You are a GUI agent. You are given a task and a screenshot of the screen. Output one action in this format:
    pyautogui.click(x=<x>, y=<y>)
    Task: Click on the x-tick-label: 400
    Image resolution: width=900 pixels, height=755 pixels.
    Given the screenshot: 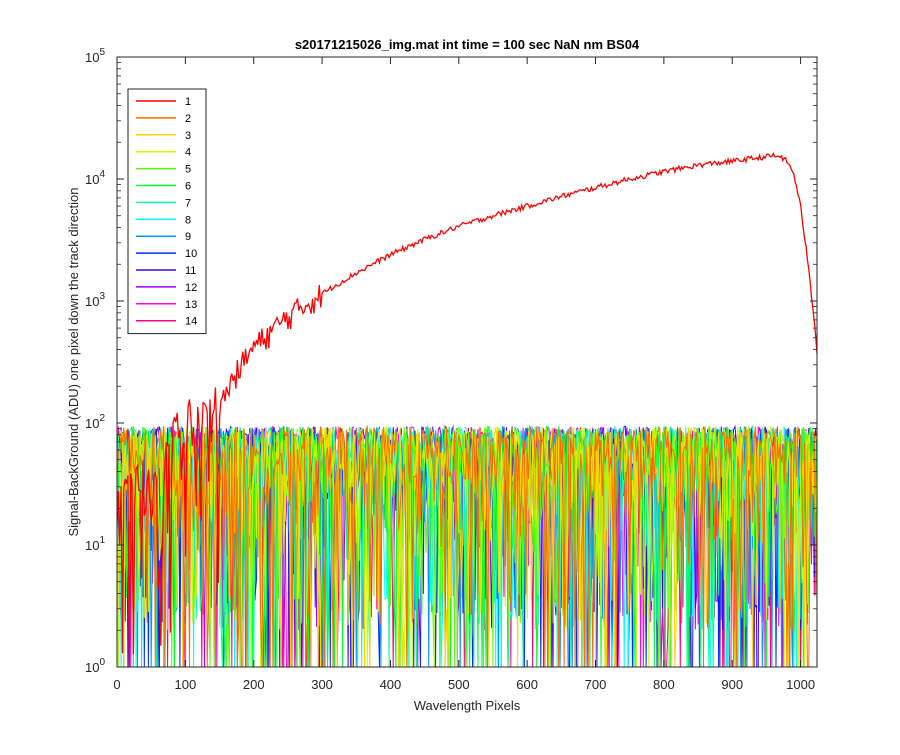 What is the action you would take?
    pyautogui.click(x=391, y=684)
    